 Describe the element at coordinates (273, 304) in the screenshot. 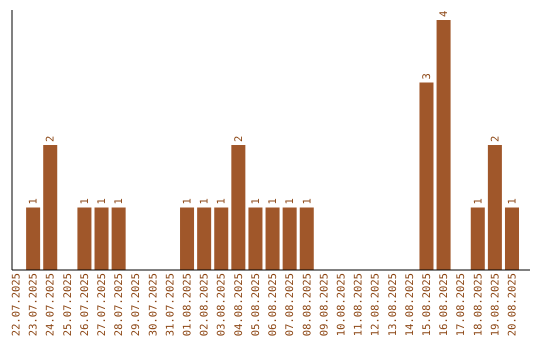

I see `x-tick-label: 06.08.2025` at that location.